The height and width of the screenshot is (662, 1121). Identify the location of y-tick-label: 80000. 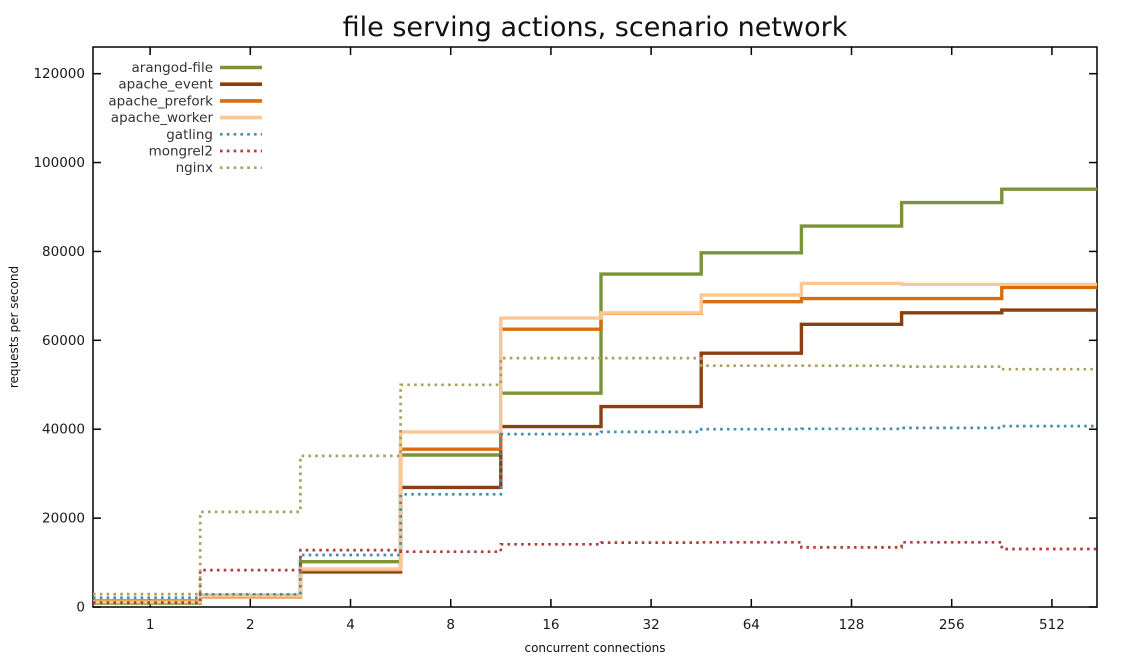
(63, 252).